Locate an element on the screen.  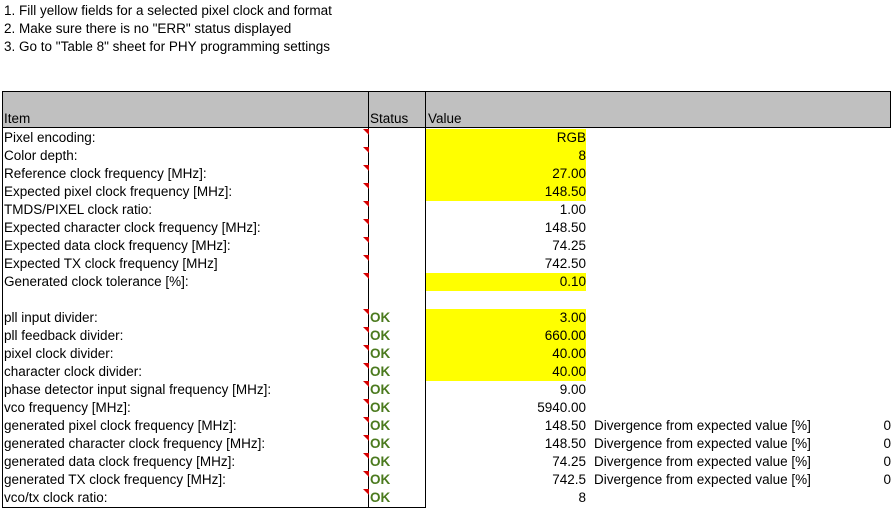
item-label: vco frequency [MHz]: is located at coordinates (67, 407).